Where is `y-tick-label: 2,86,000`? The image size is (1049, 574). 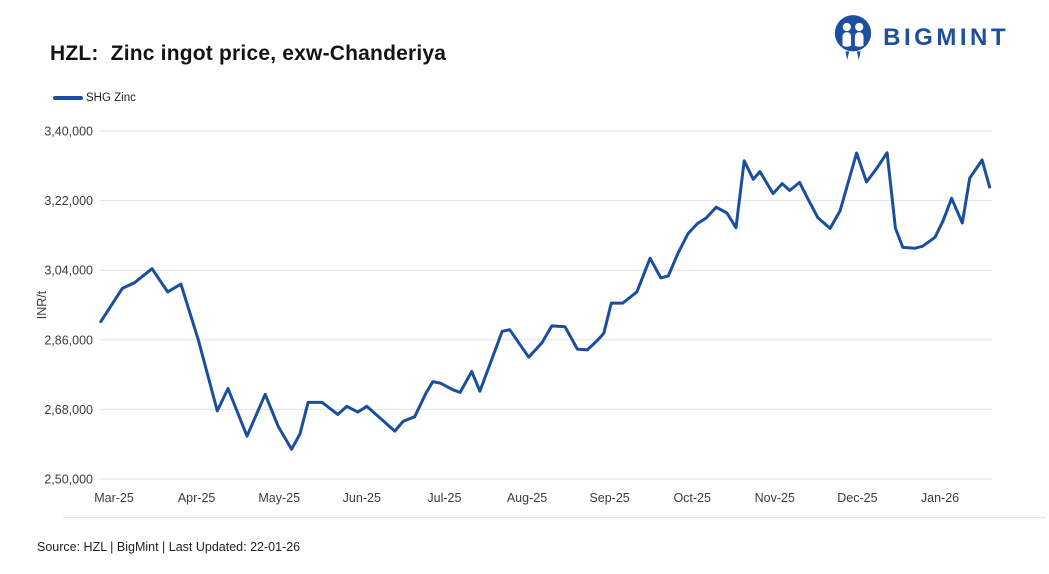
y-tick-label: 2,86,000 is located at coordinates (68, 340).